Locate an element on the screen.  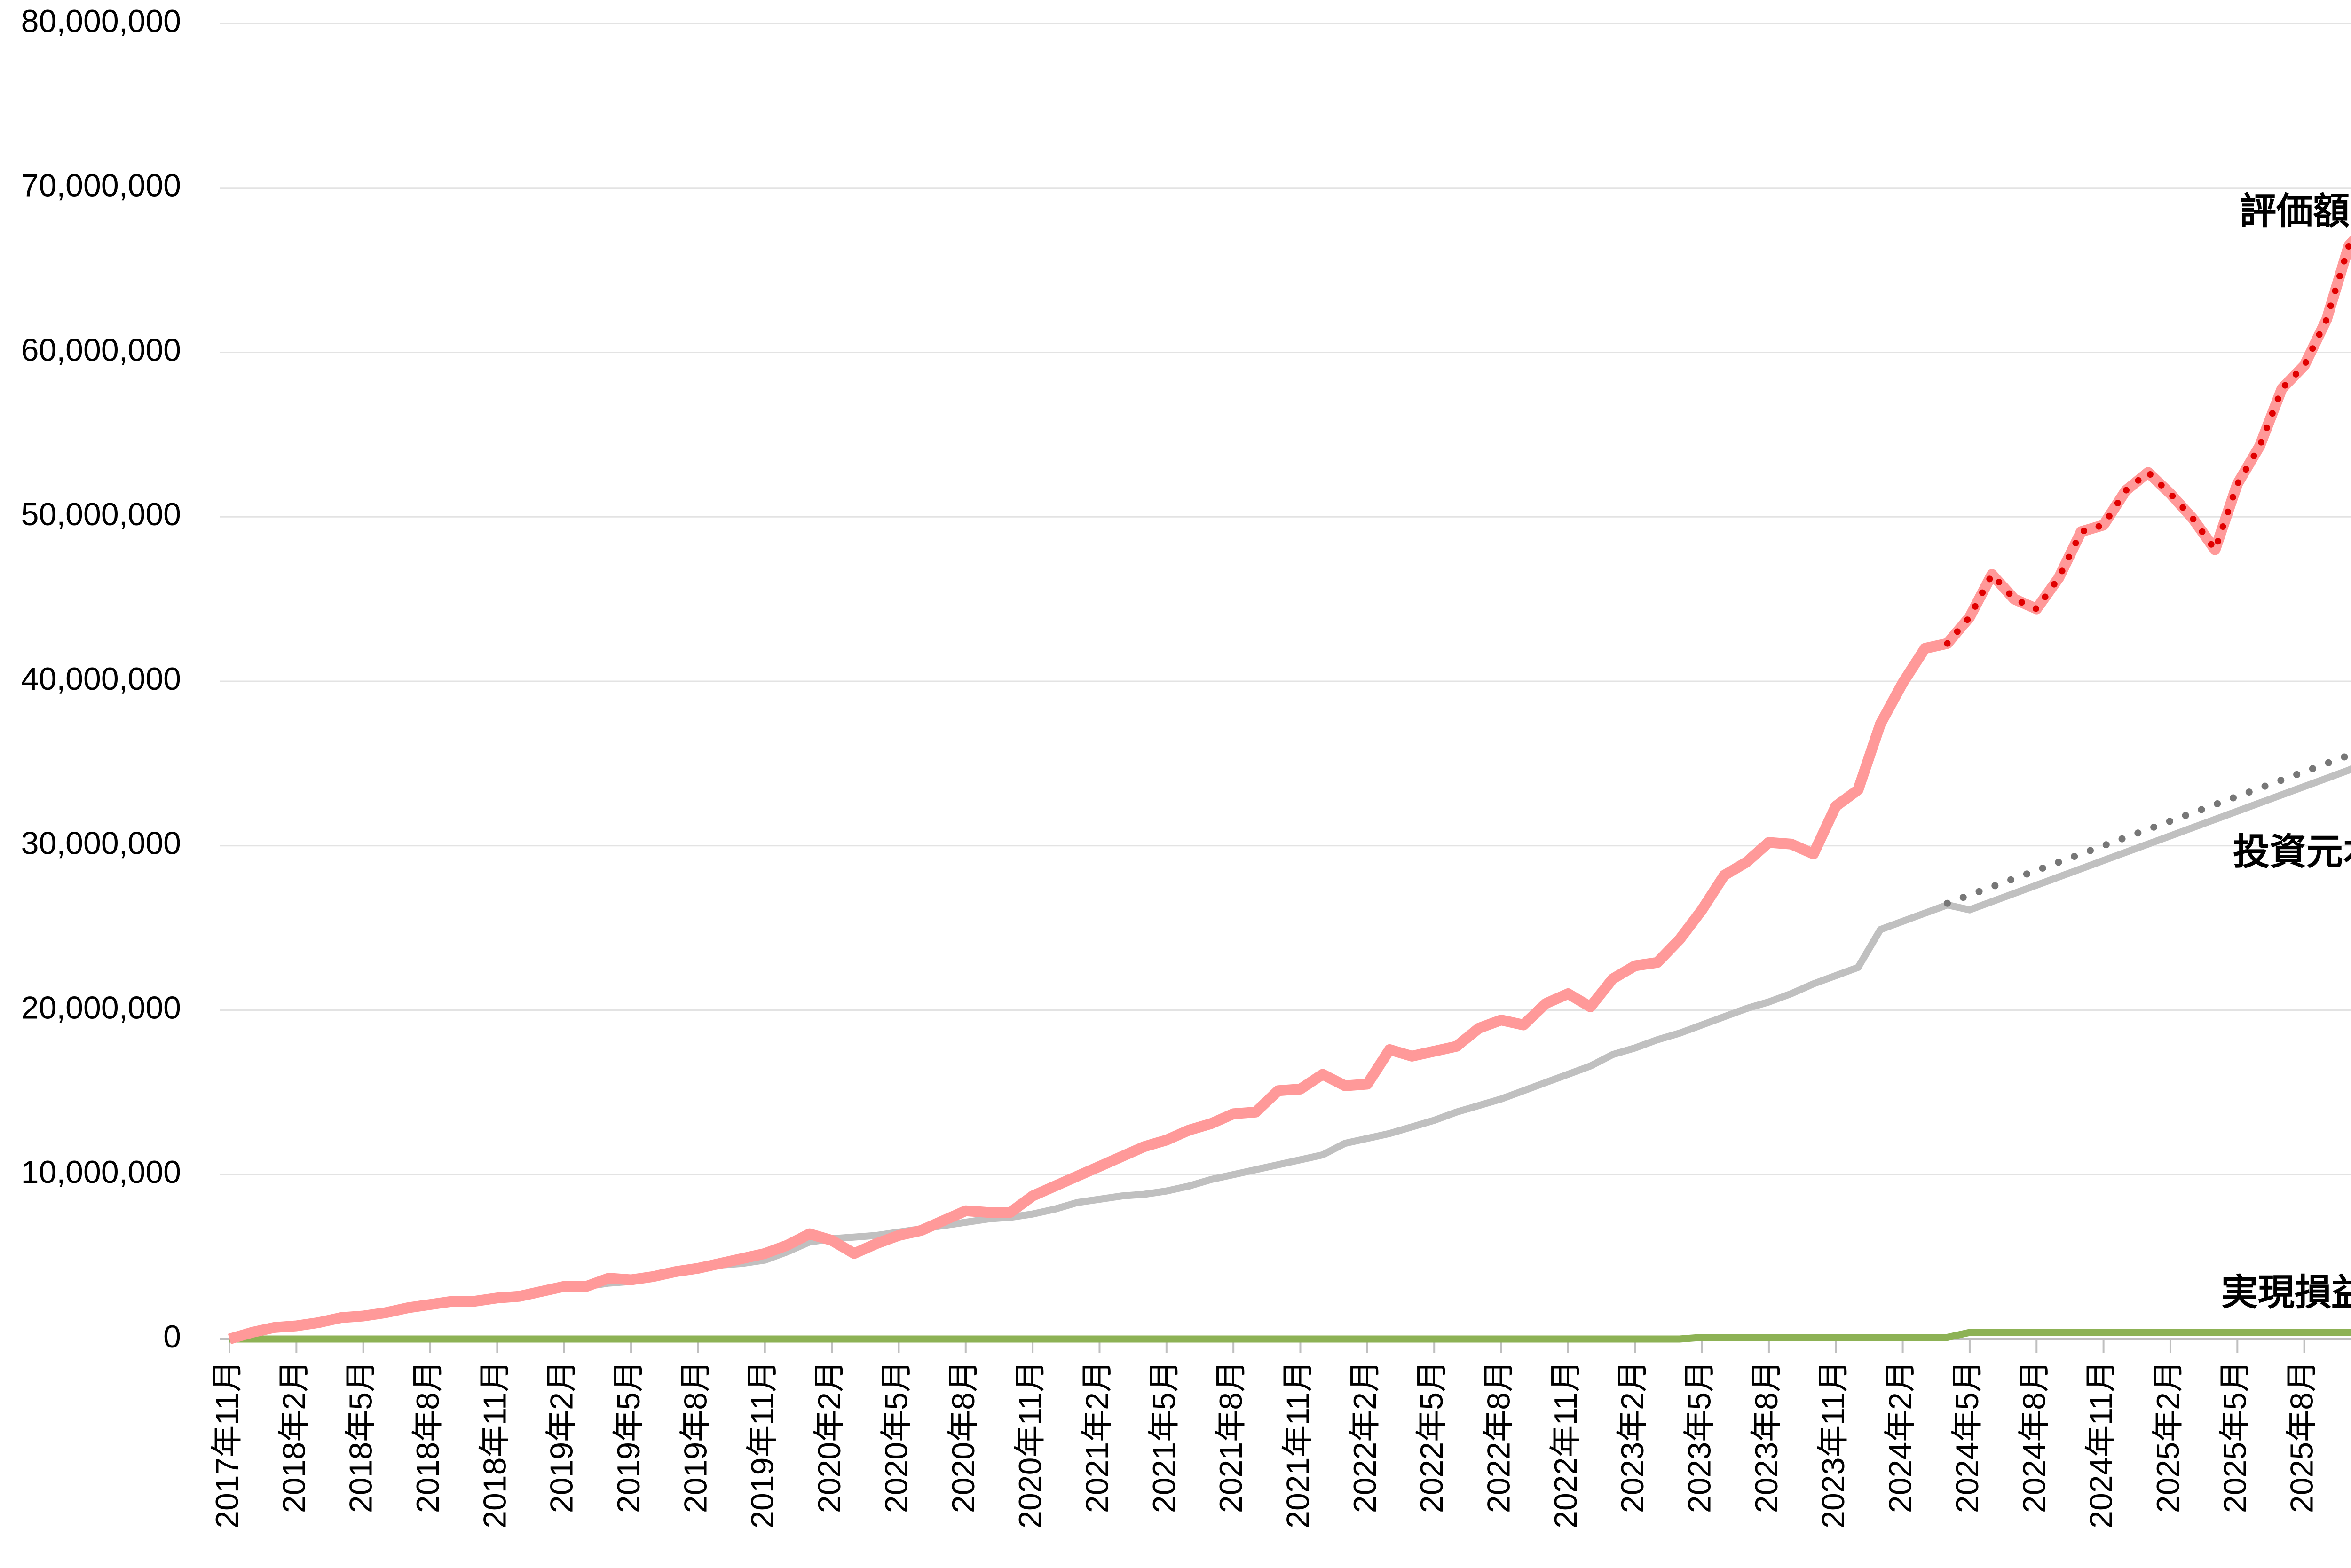
series-label: 投資元本 is located at coordinates (2292, 852).